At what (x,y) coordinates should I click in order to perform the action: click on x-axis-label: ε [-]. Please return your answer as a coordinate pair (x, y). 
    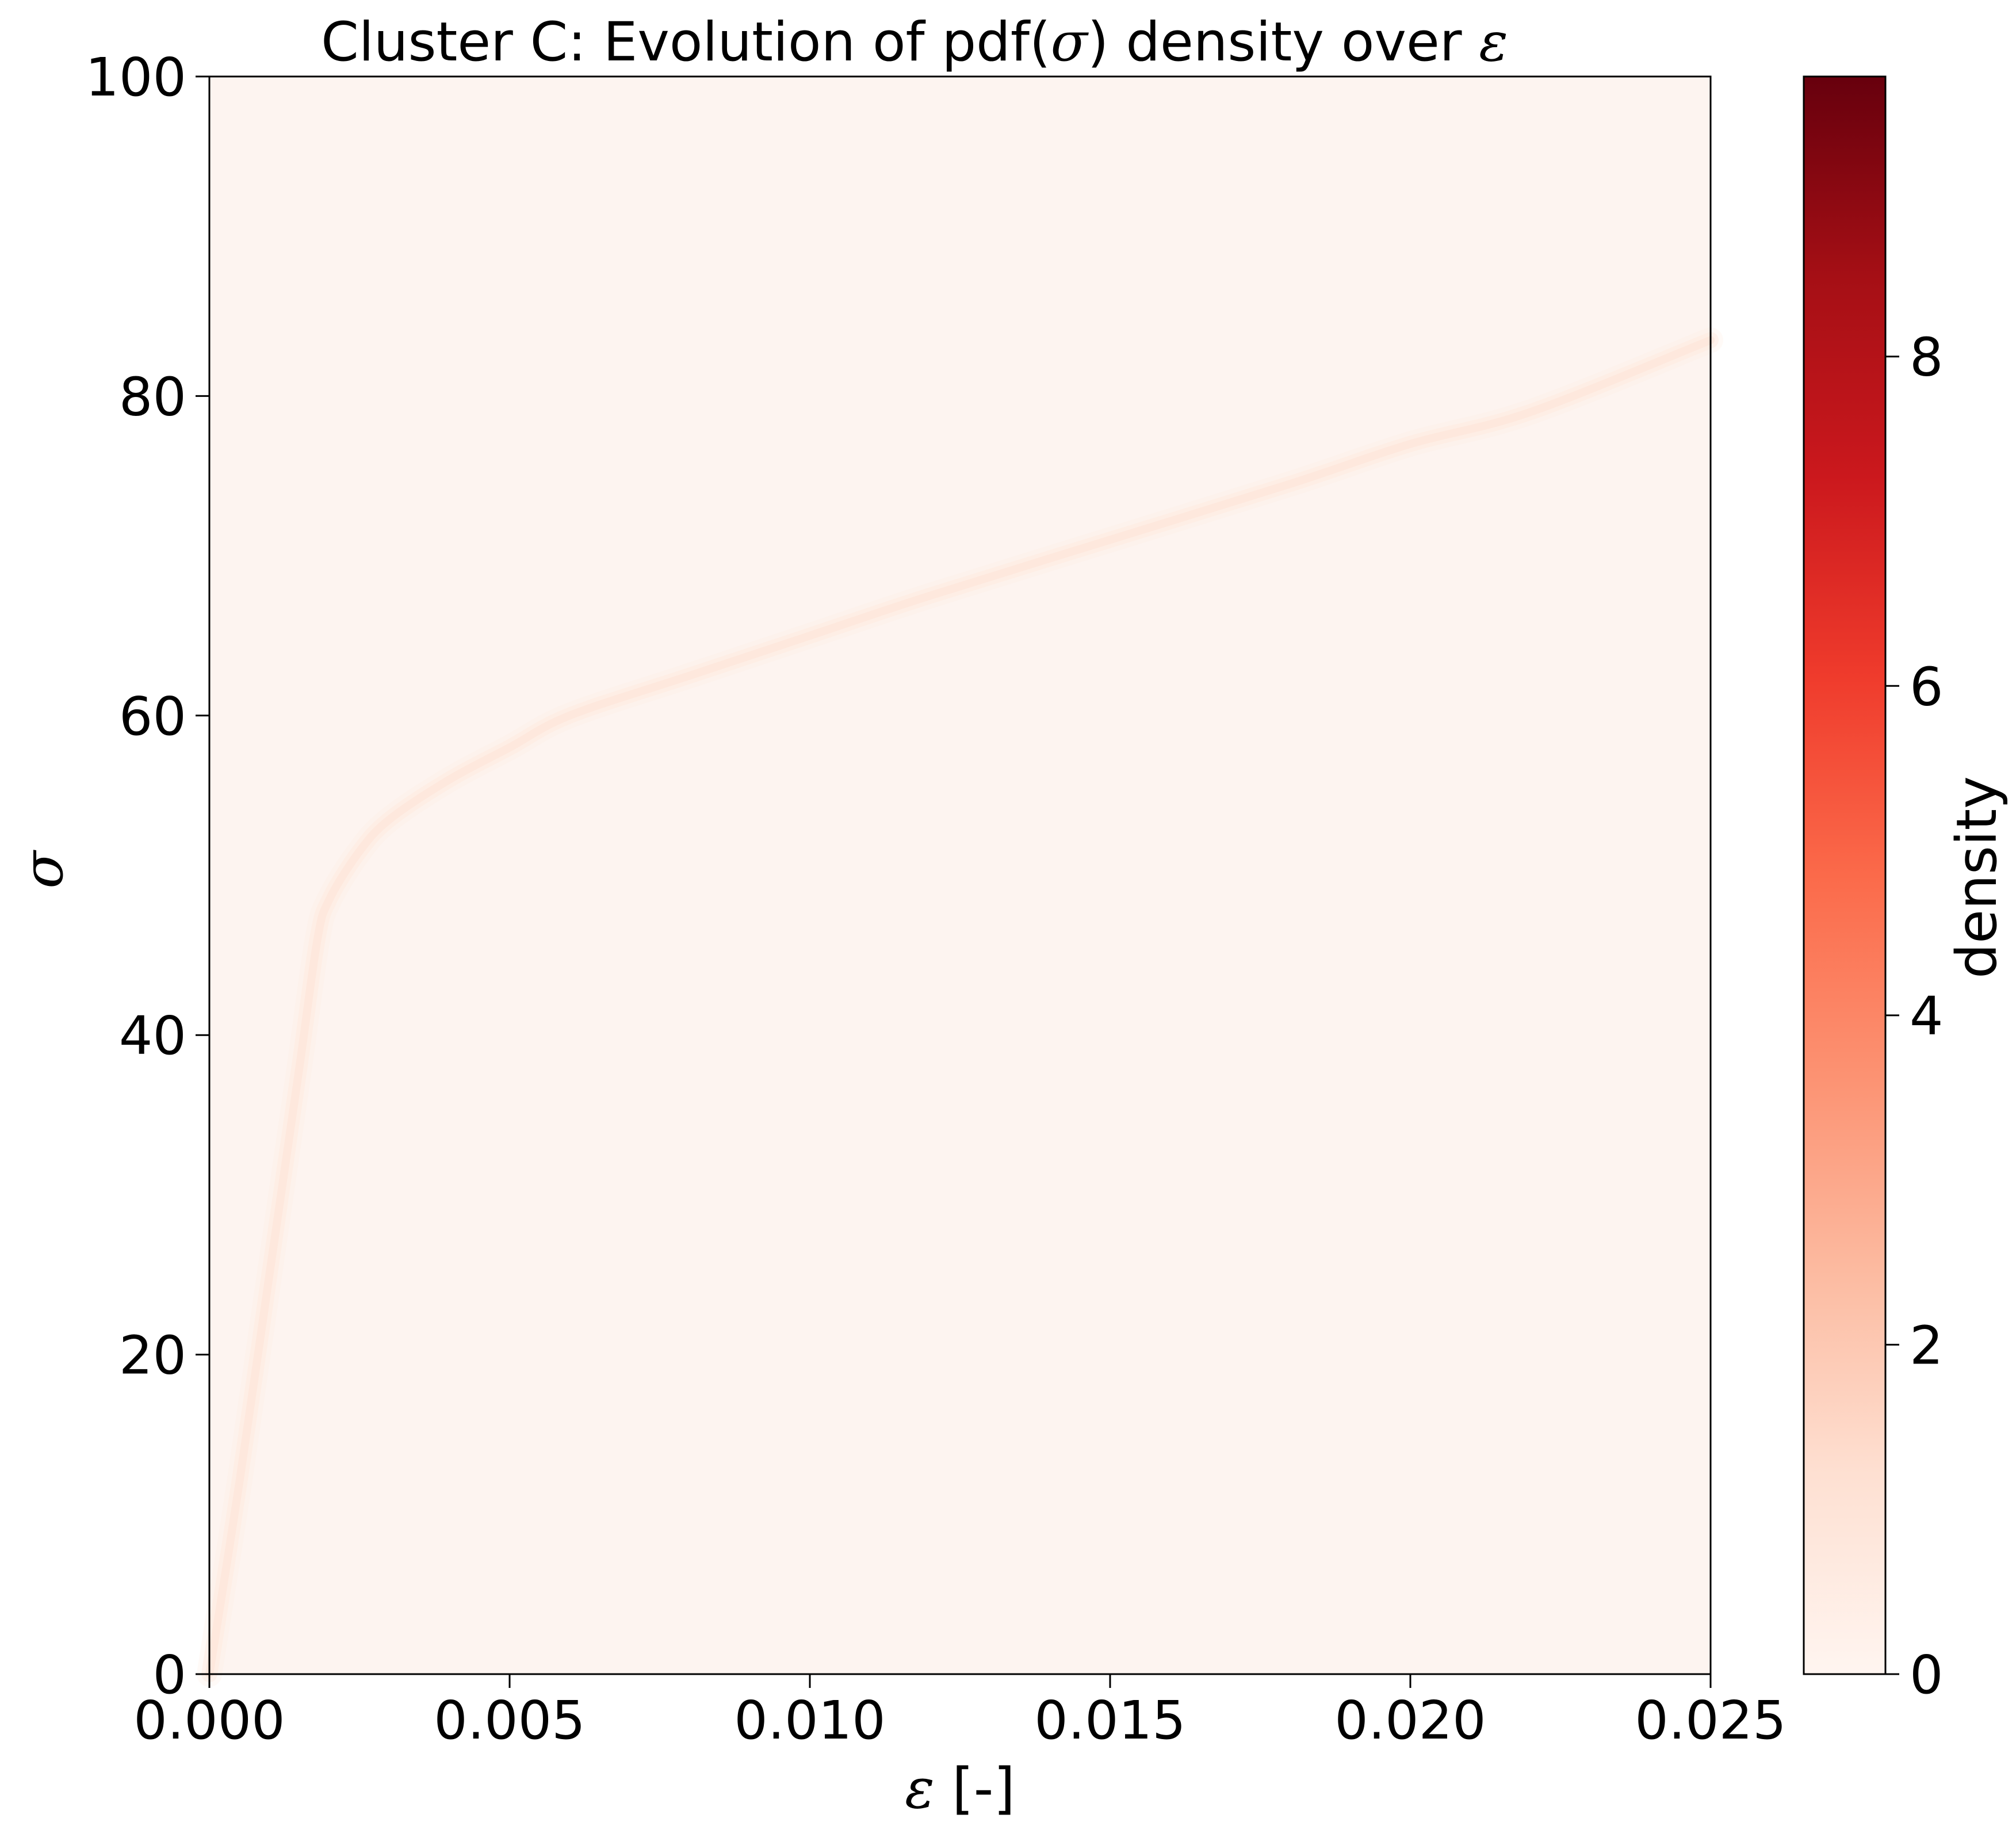
    Looking at the image, I should click on (960, 1788).